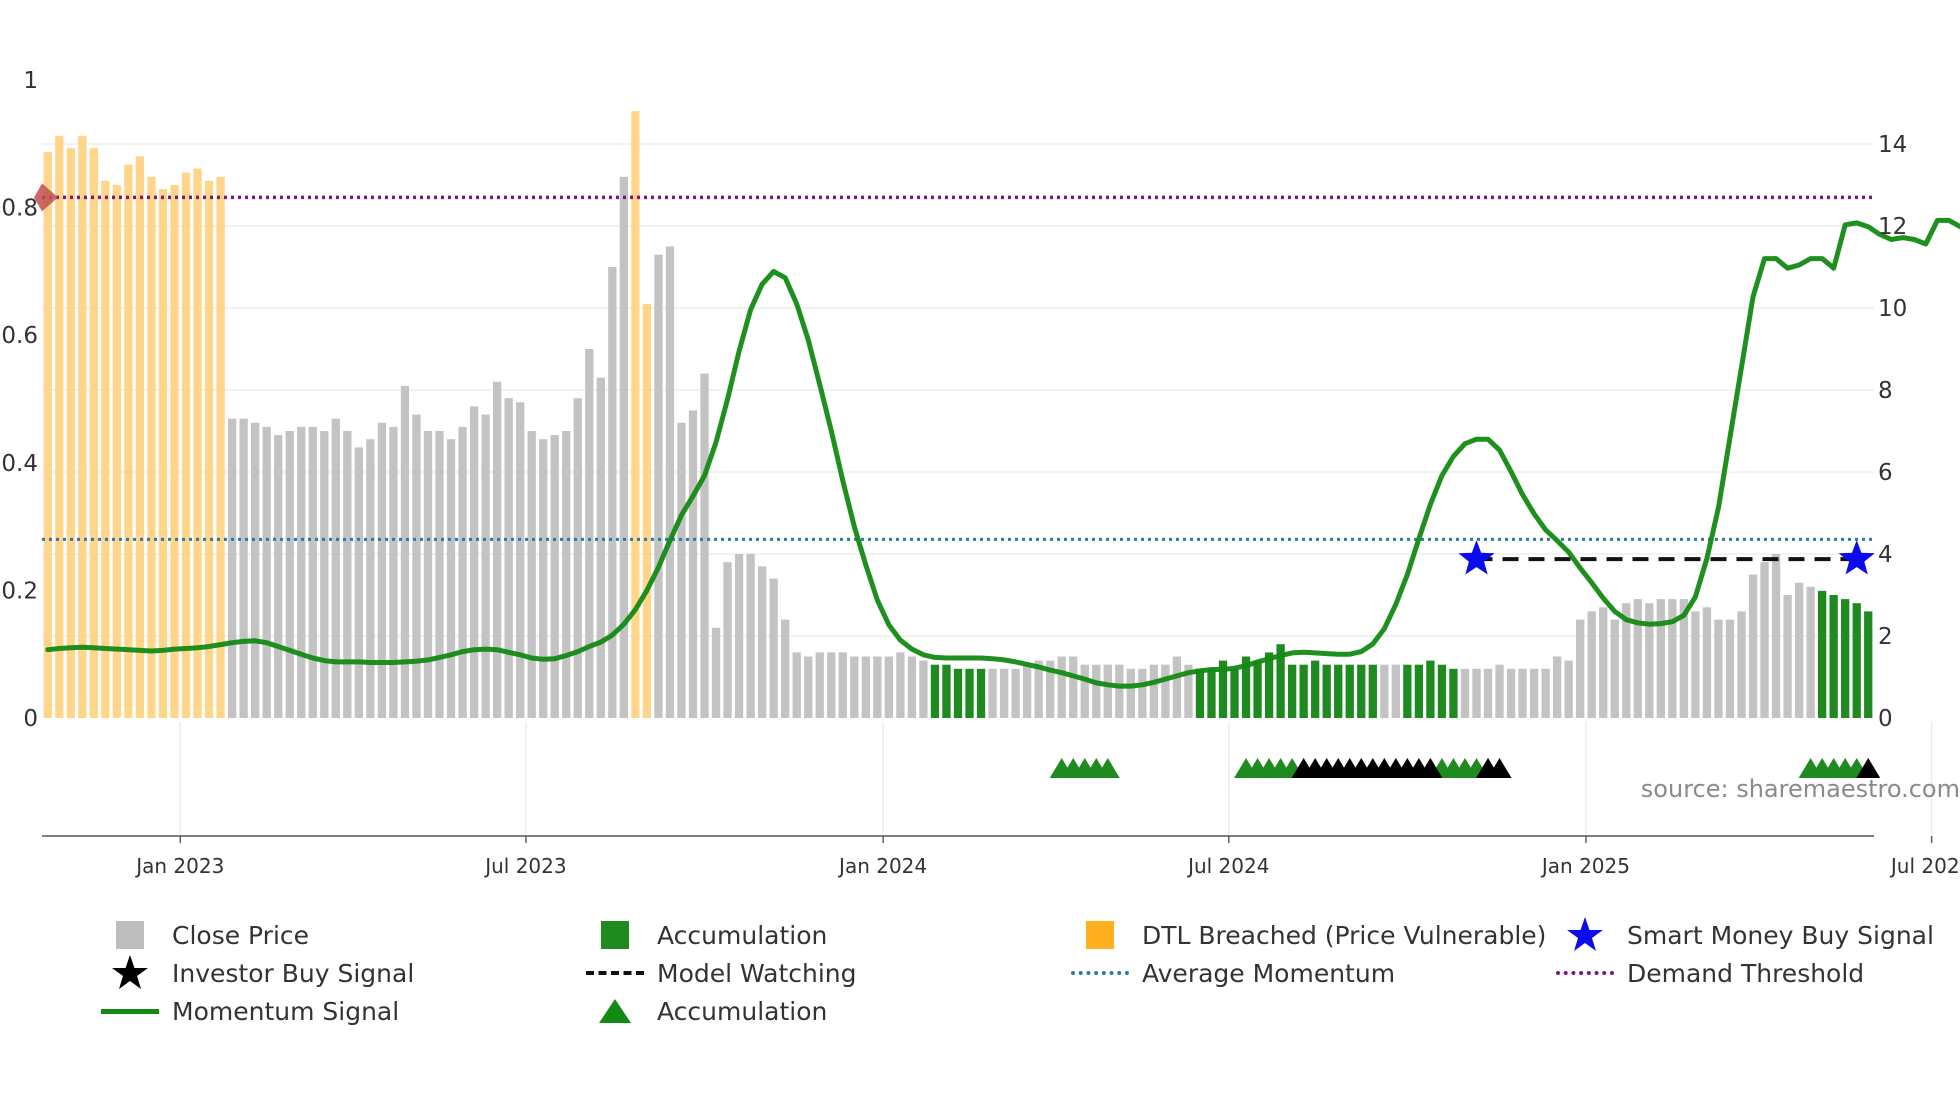  Describe the element at coordinates (130, 935) in the screenshot. I see `gray-square-icon` at that location.